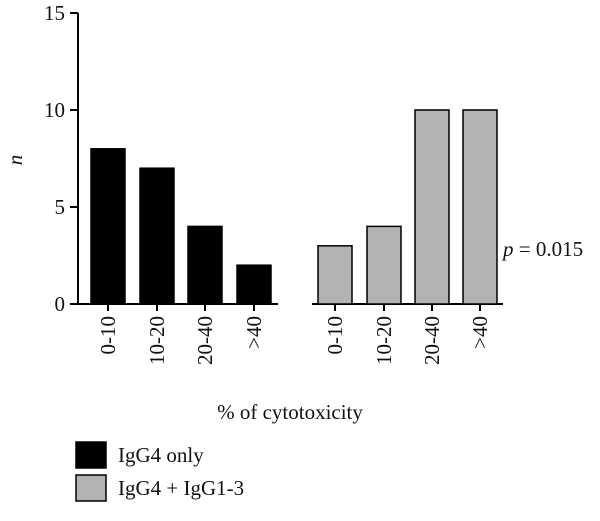 The width and height of the screenshot is (600, 521). What do you see at coordinates (159, 471) in the screenshot?
I see `legend: IgG4 only IgG4 + IgG1-3` at bounding box center [159, 471].